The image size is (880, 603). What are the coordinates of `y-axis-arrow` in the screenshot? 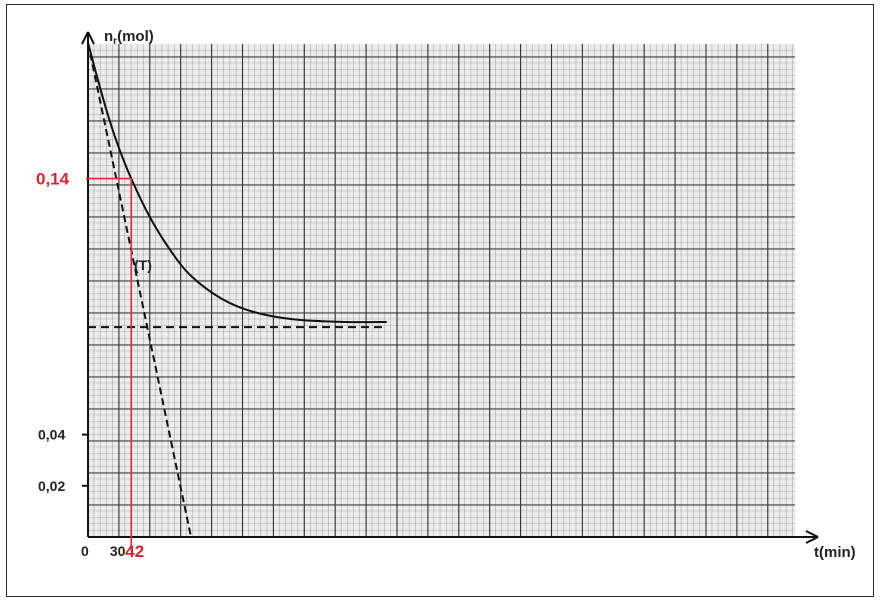 It's located at (88, 38).